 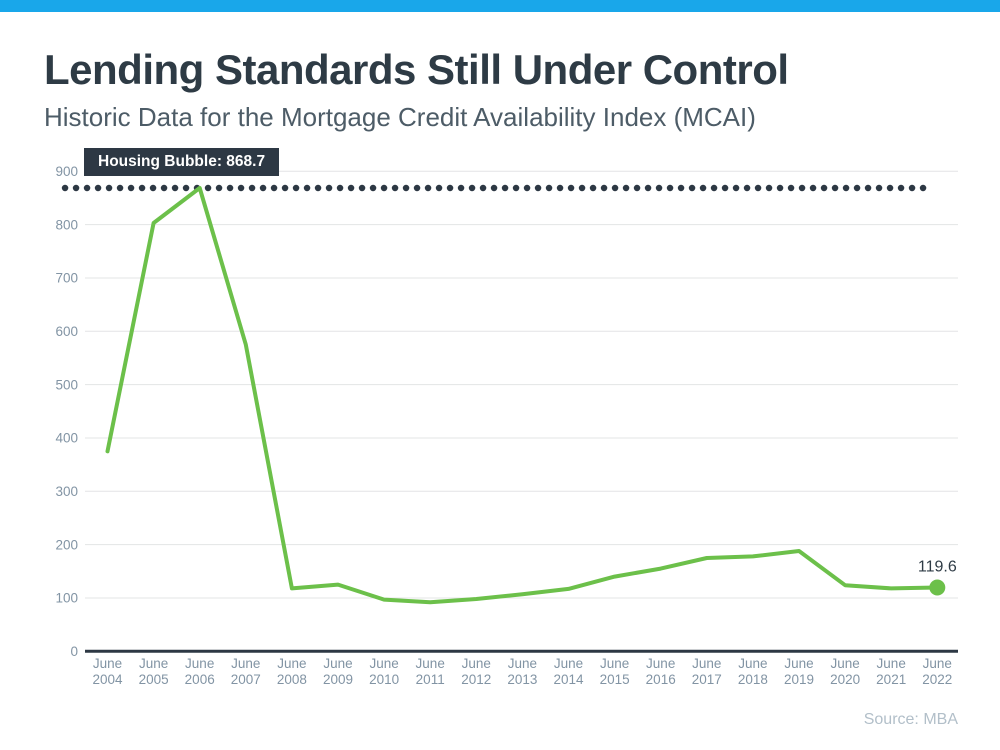 What do you see at coordinates (430, 671) in the screenshot?
I see `x-tick-label-2011: June 2011` at bounding box center [430, 671].